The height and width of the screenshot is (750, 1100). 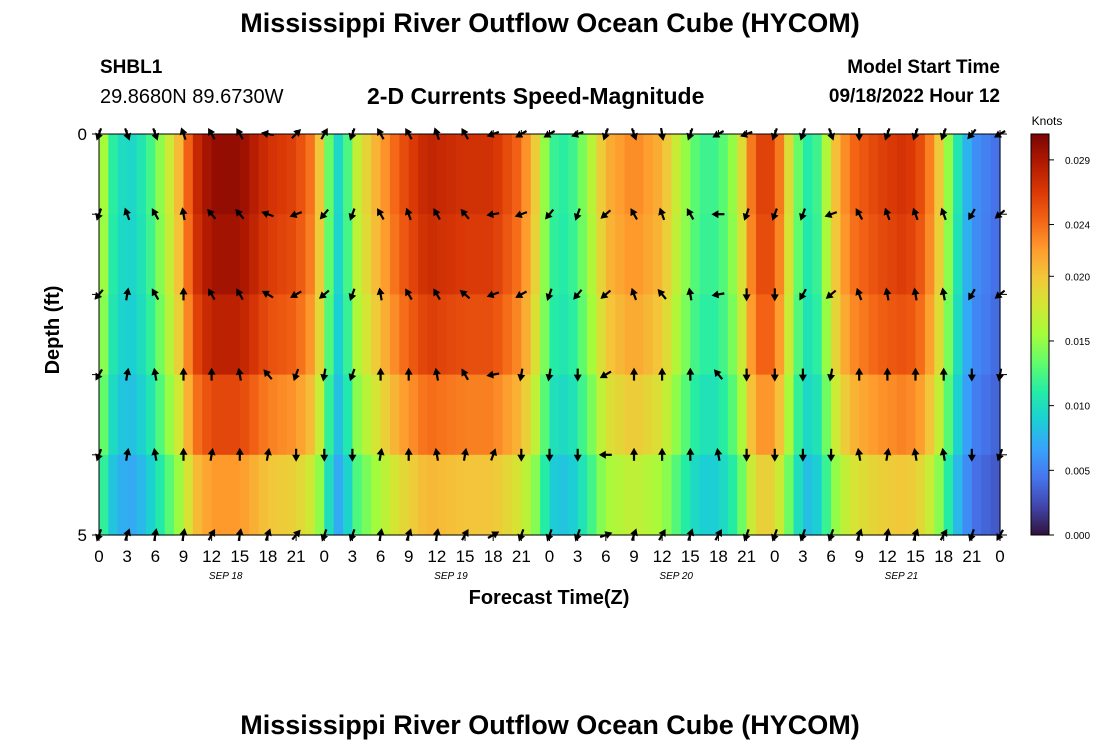 What do you see at coordinates (131, 67) in the screenshot?
I see `station-id: SHBL1` at bounding box center [131, 67].